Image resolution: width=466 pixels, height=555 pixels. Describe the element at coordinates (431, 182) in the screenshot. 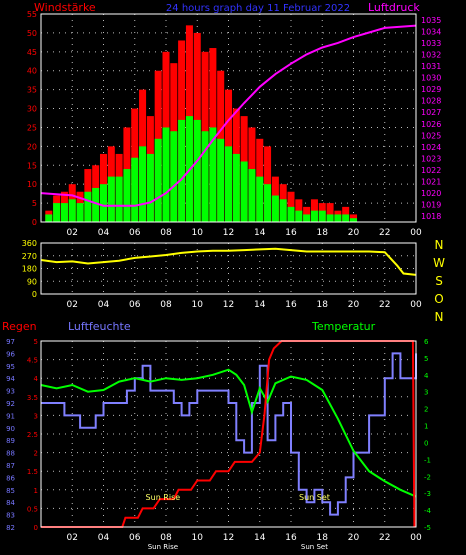

I see `pressure-ytick: 1021` at that location.